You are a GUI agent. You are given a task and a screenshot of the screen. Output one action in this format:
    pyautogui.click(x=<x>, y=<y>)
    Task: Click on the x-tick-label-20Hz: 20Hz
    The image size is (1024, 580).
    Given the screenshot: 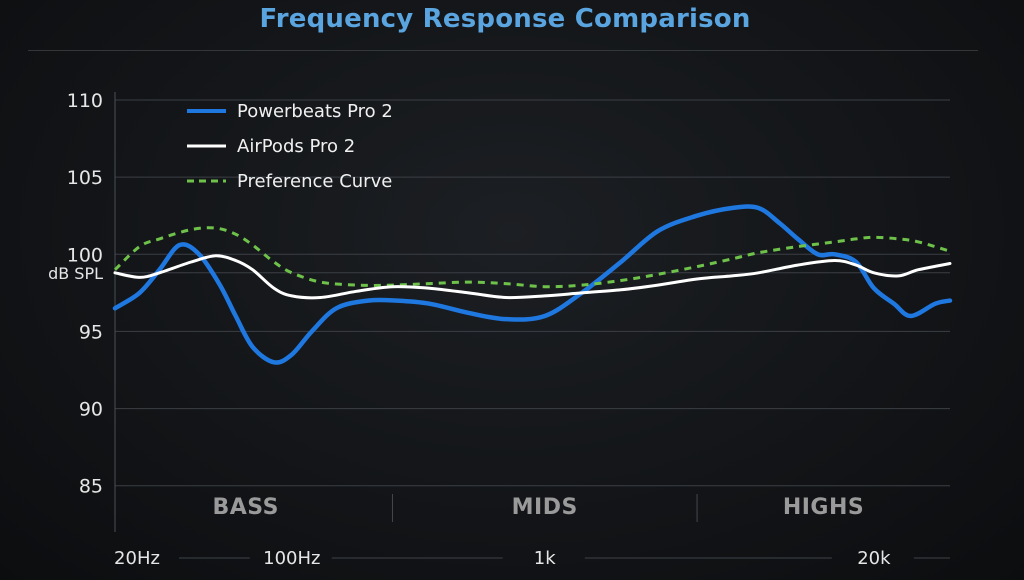 What is the action you would take?
    pyautogui.click(x=137, y=558)
    